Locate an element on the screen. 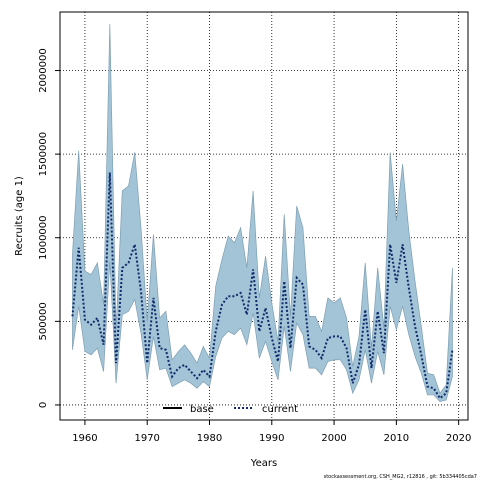 Image resolution: width=480 pixels, height=480 pixels. legend: base current is located at coordinates (230, 409).